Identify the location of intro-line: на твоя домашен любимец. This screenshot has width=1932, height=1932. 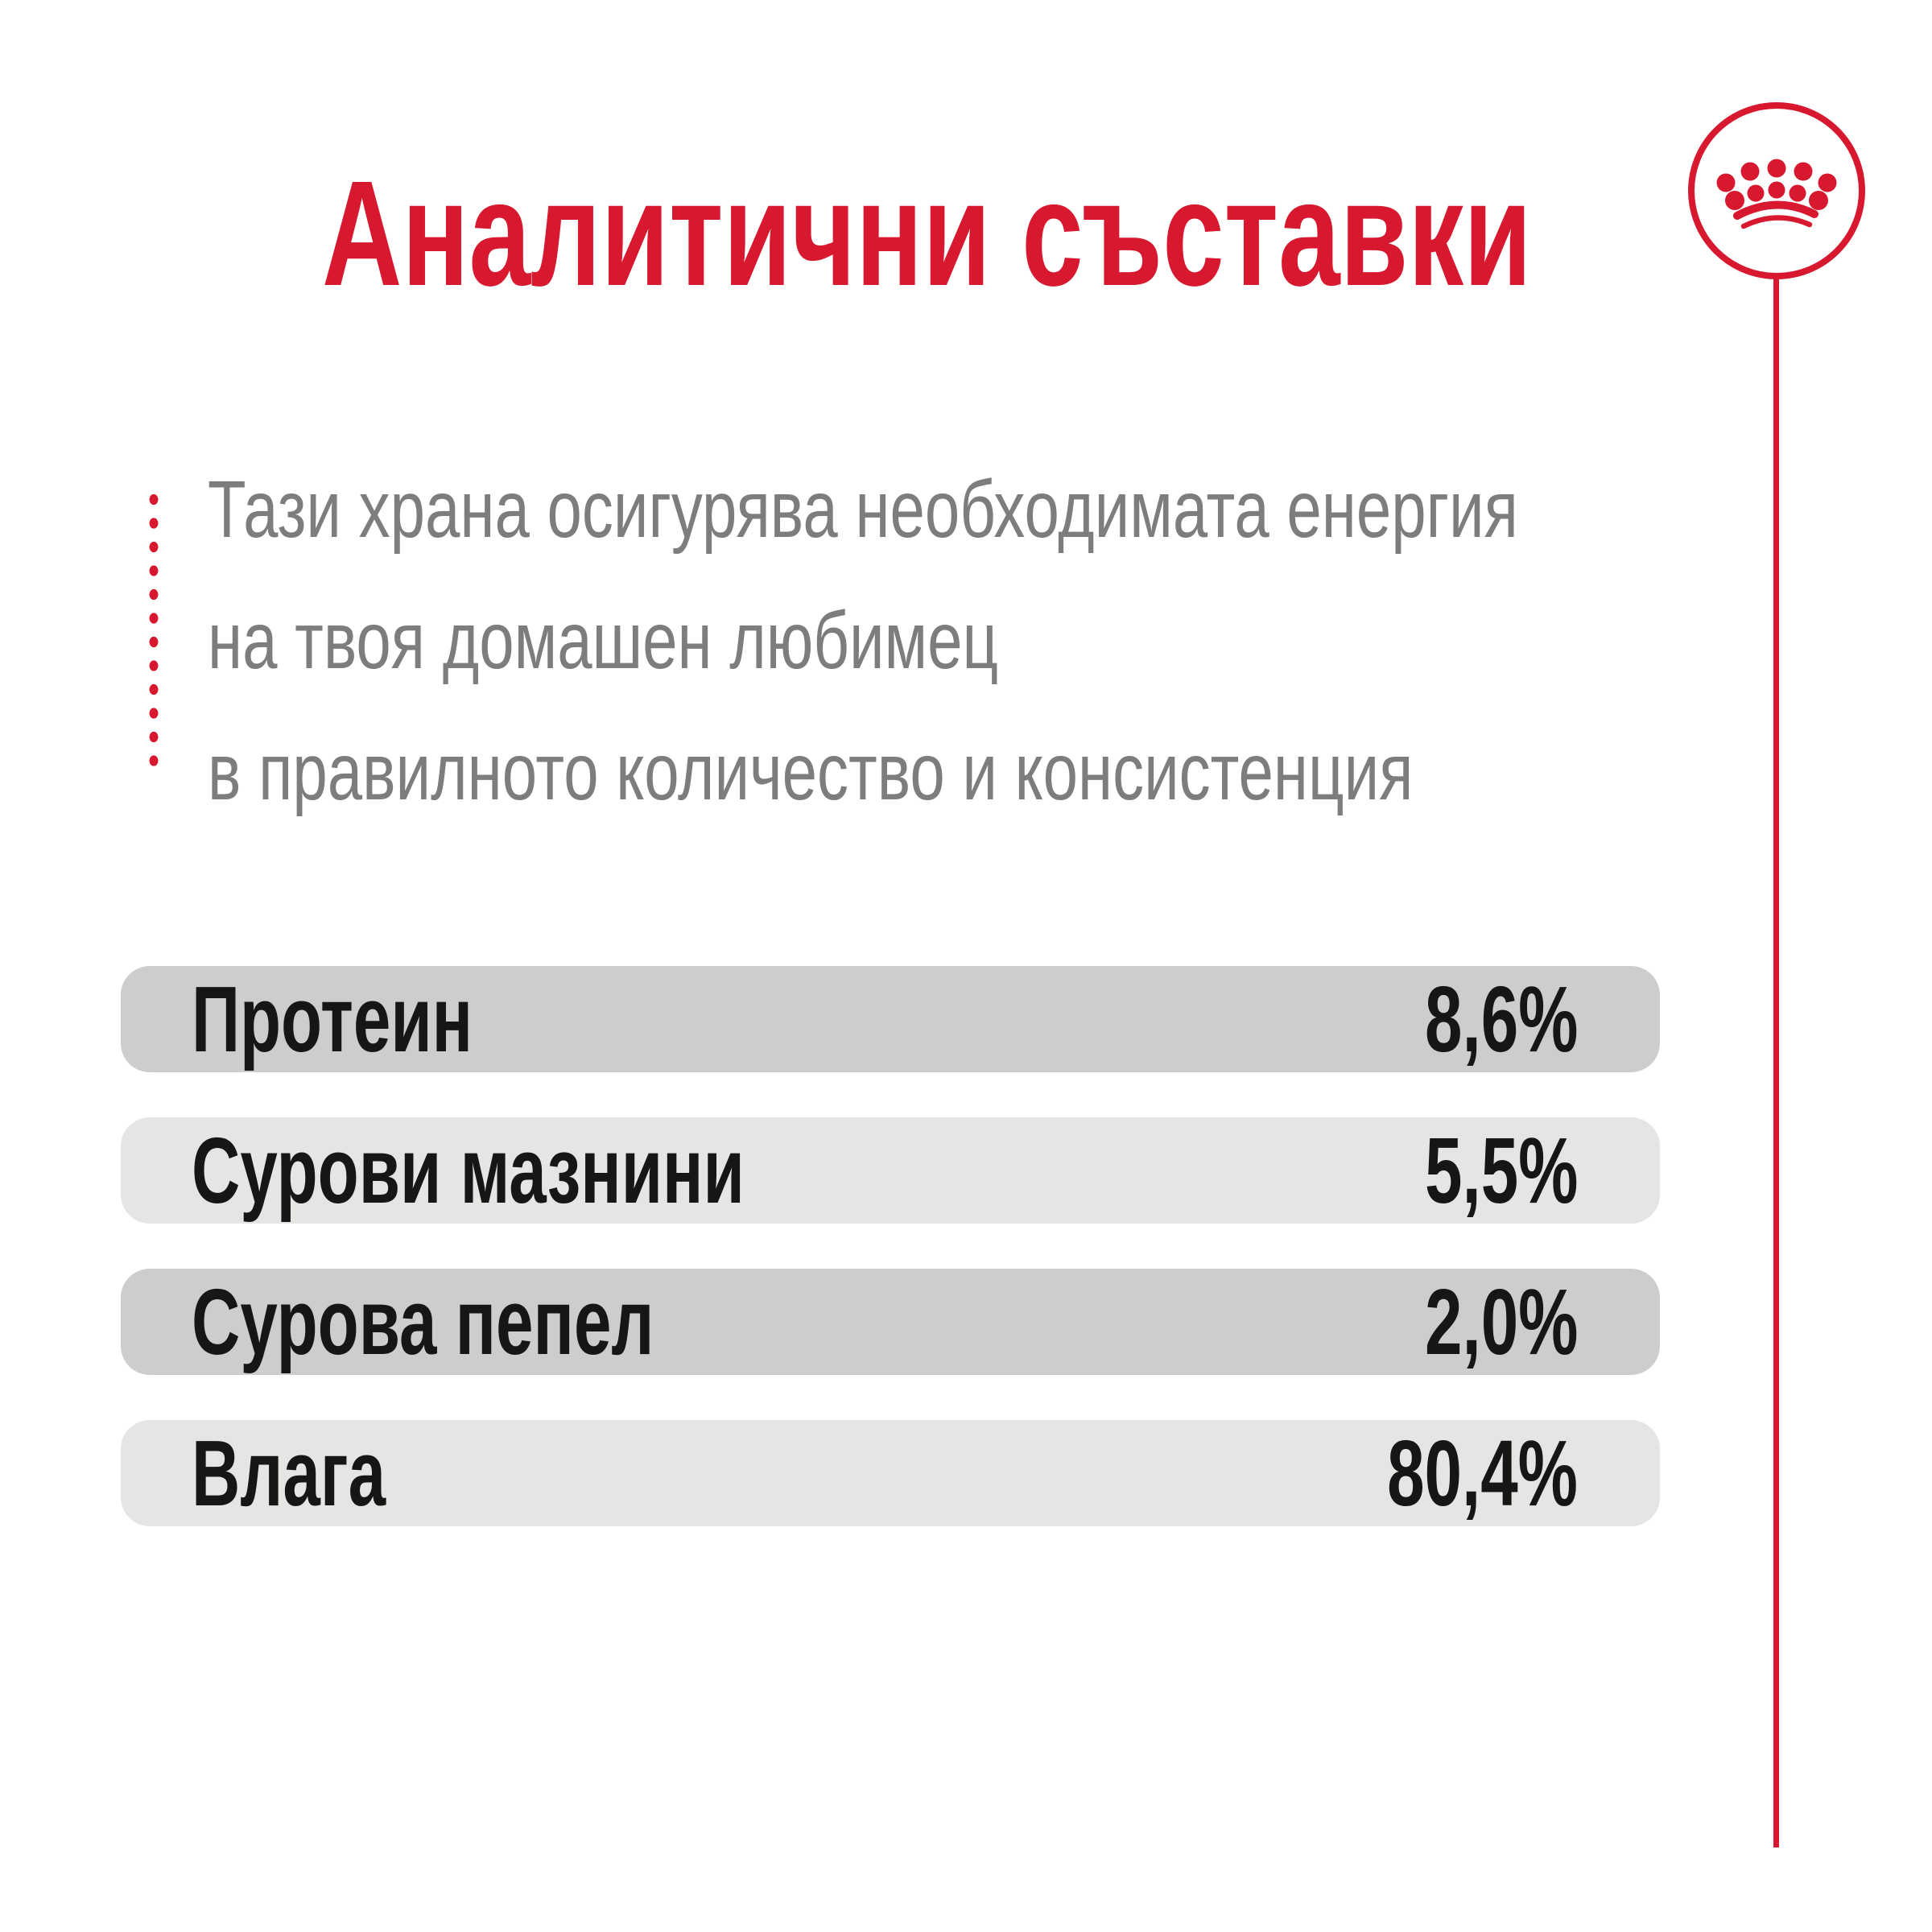
(1048, 641).